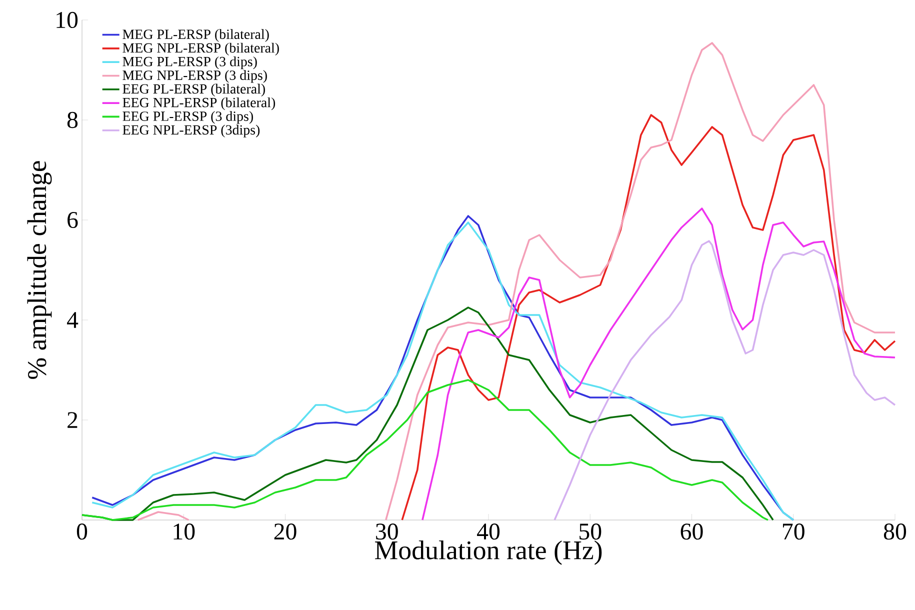 The image size is (915, 610). Describe the element at coordinates (195, 35) in the screenshot. I see `legend-label: MEG PL-ERSP (bilateral)` at that location.